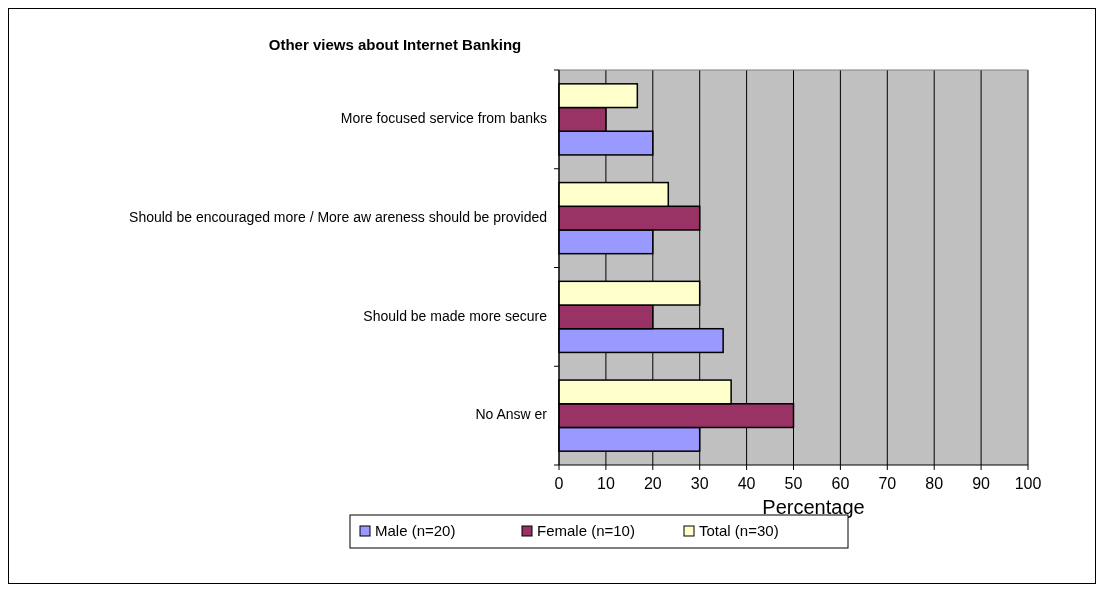 The height and width of the screenshot is (592, 1104). I want to click on x-tick-label: 20, so click(652, 483).